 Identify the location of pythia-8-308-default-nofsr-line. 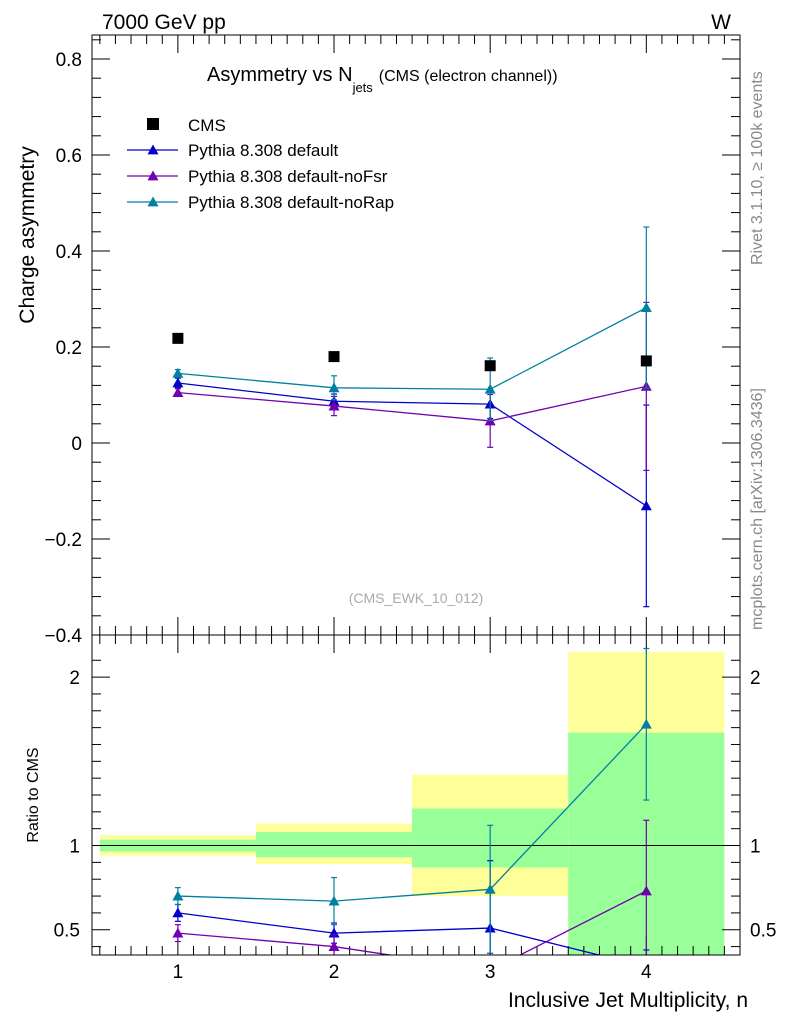
(412, 403).